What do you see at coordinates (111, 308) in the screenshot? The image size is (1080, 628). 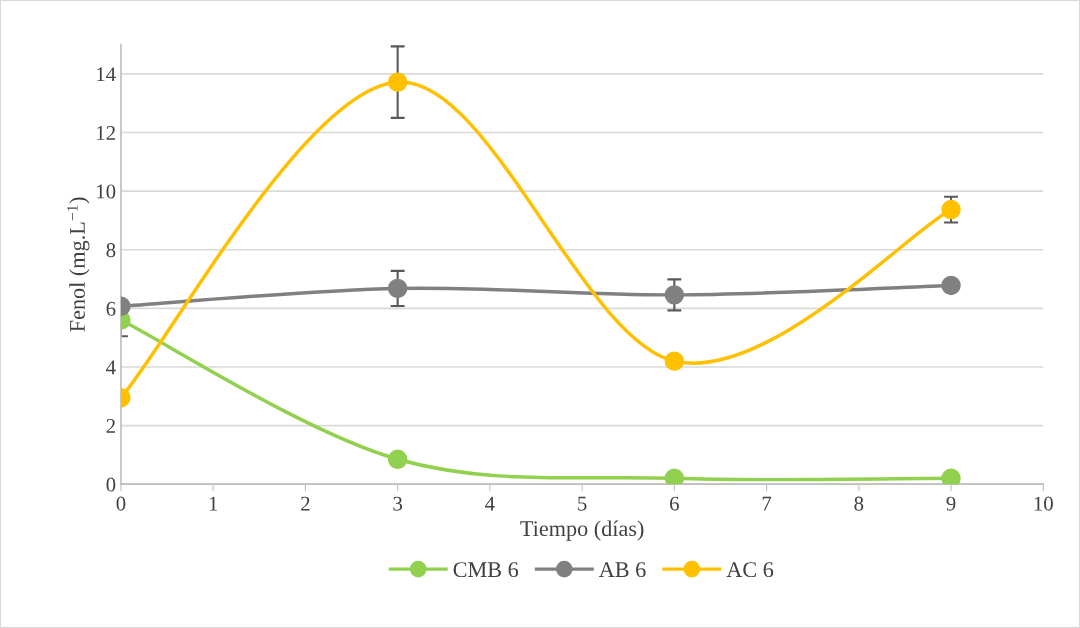 I see `y-tick-label: 6` at bounding box center [111, 308].